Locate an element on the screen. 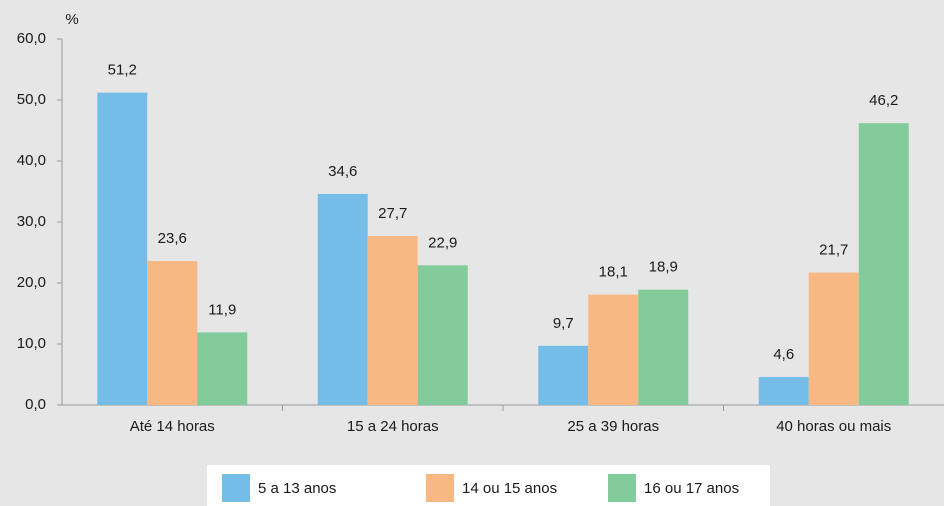 This screenshot has height=506, width=944. legend-label: 14 ou 15 anos is located at coordinates (509, 488).